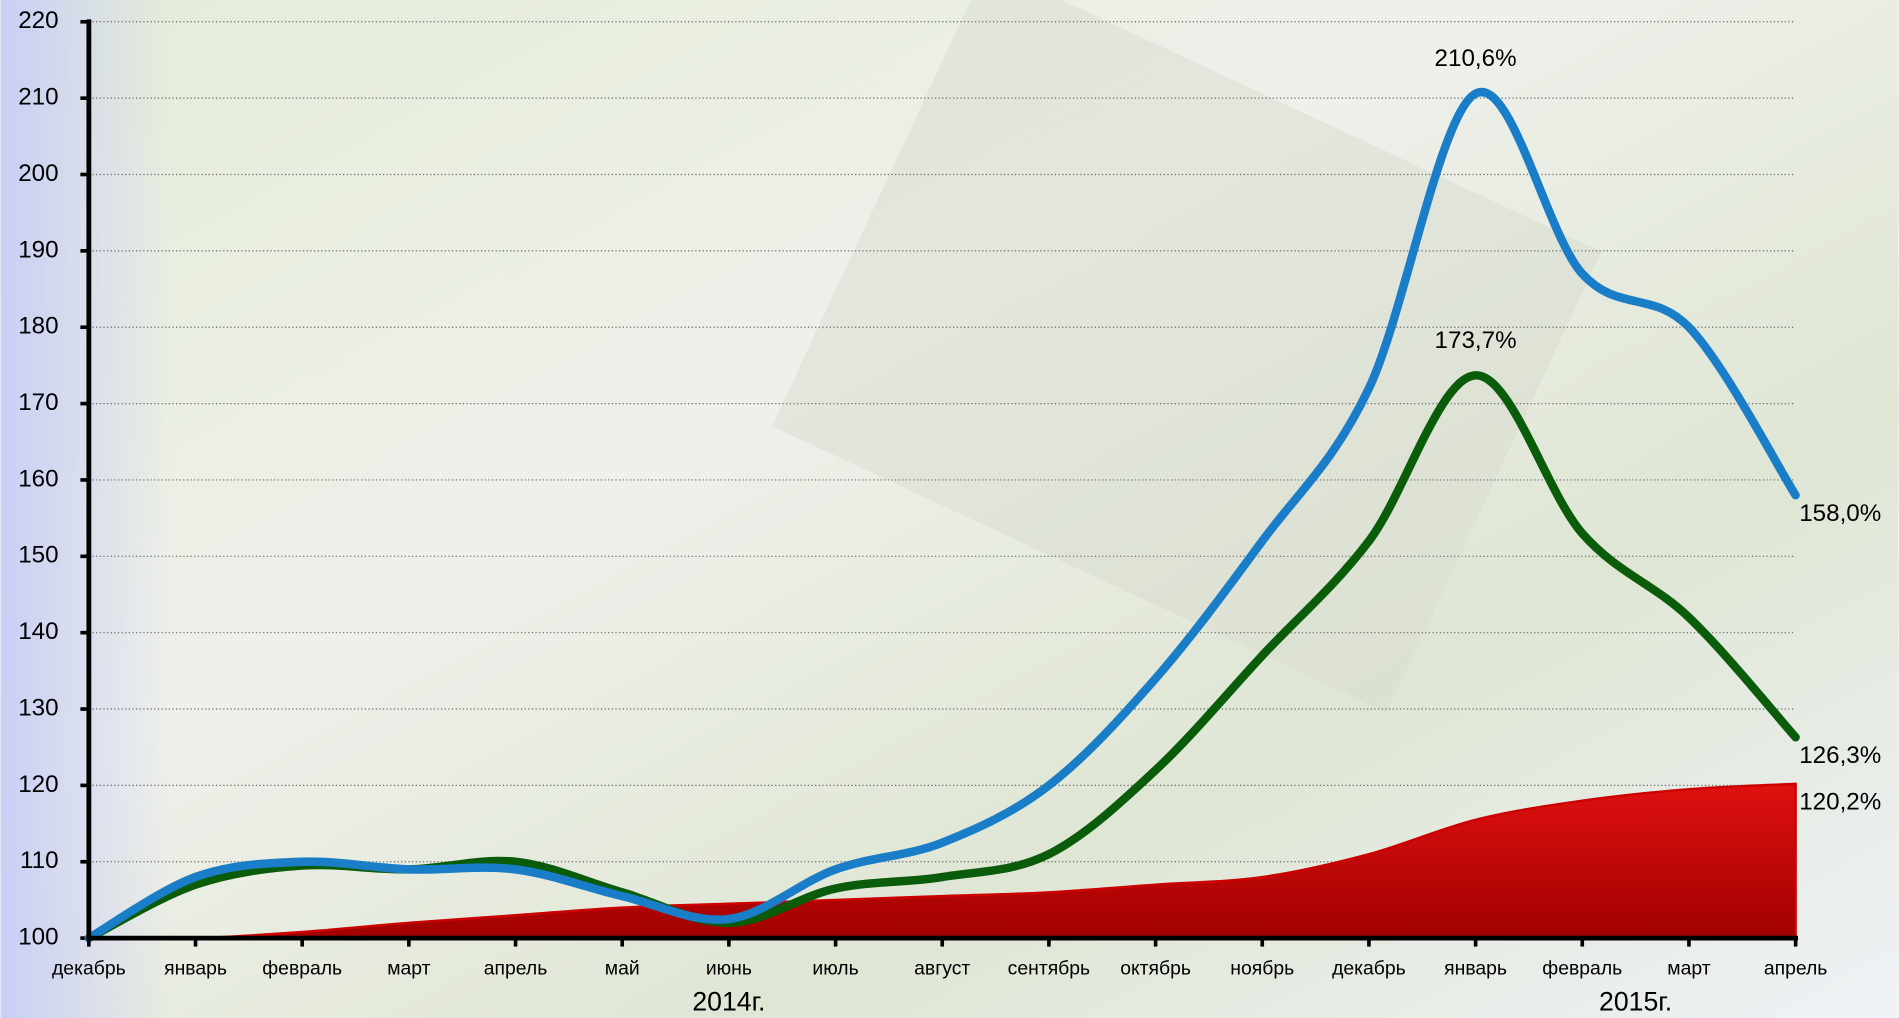 The height and width of the screenshot is (1018, 1899). Describe the element at coordinates (1840, 513) in the screenshot. I see `data-label: 158,0%` at that location.